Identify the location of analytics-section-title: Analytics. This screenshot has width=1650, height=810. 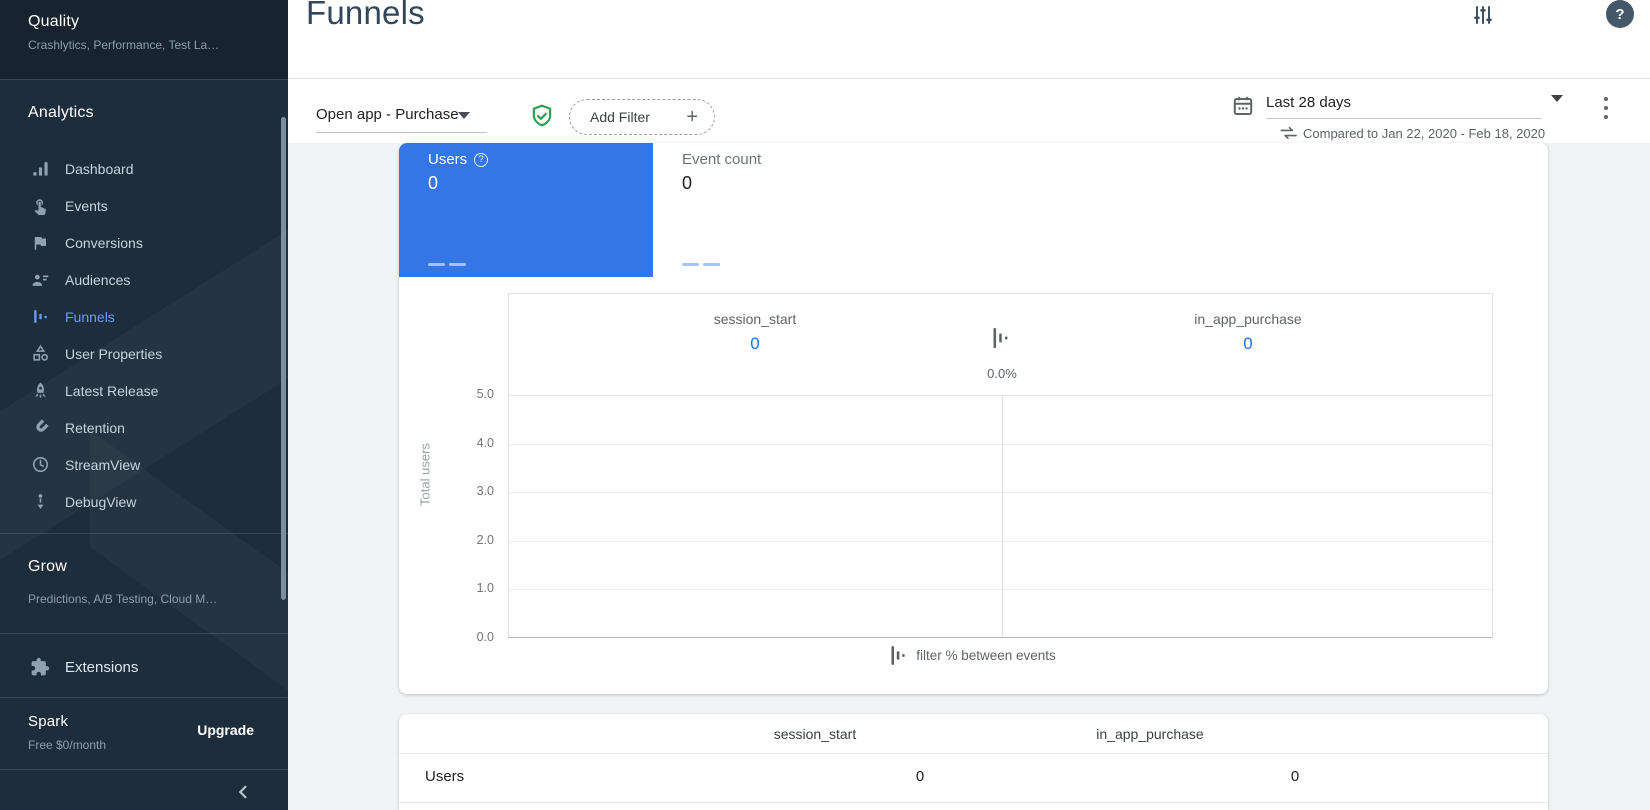
(61, 112).